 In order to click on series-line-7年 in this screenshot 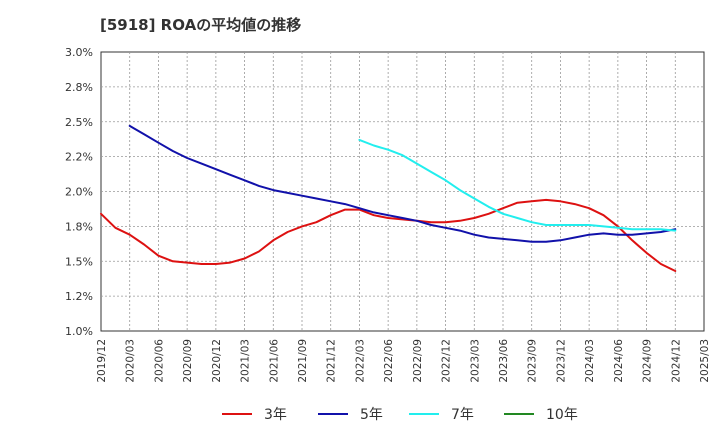, I will do `click(517, 185)`.